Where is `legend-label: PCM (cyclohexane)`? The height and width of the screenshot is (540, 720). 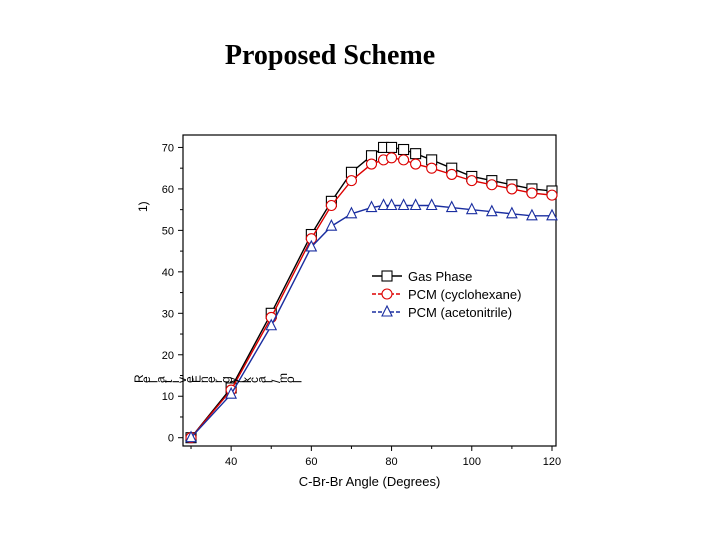 legend-label: PCM (cyclohexane) is located at coordinates (464, 294).